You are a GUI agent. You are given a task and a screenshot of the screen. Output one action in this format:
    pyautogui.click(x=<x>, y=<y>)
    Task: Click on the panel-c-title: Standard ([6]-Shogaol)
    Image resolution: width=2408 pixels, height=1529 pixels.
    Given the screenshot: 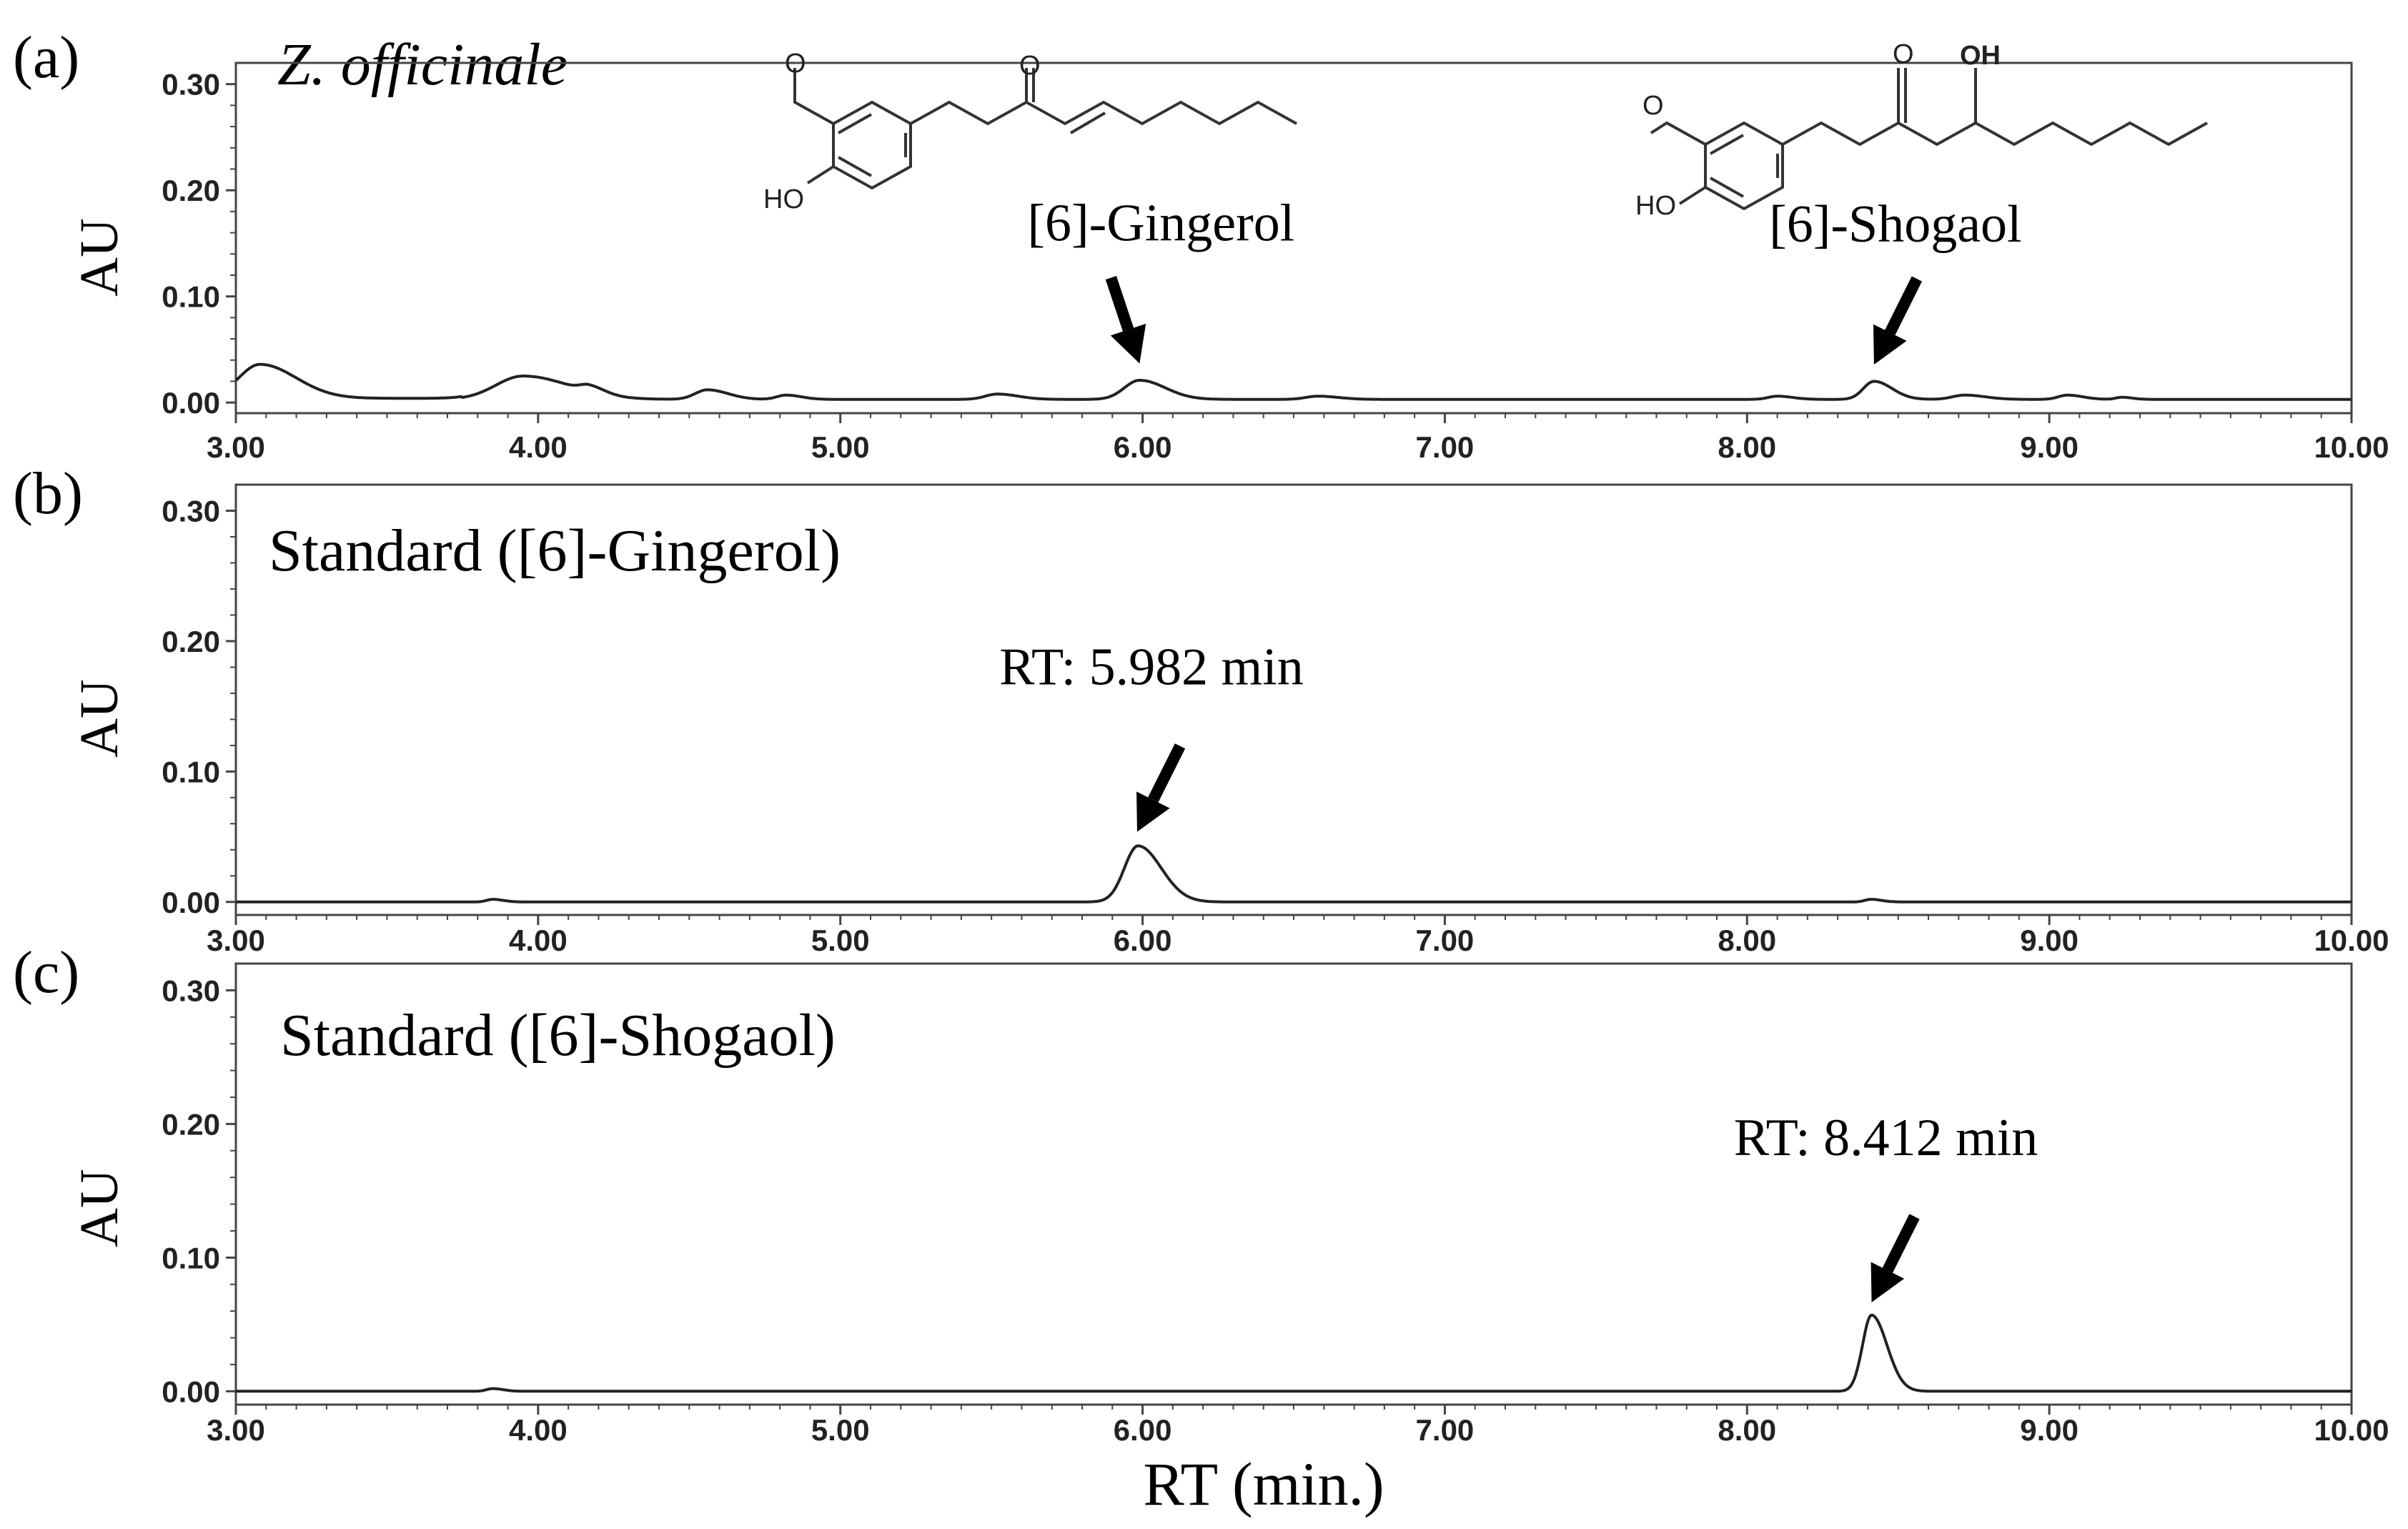 What is the action you would take?
    pyautogui.click(x=558, y=1035)
    